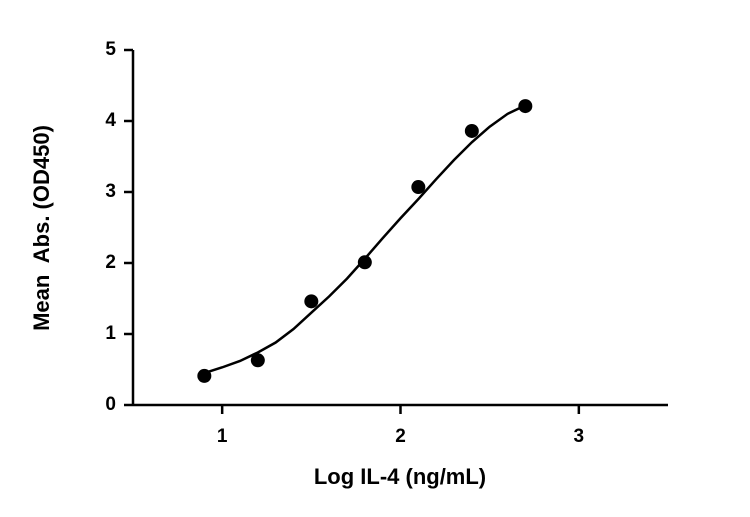 This screenshot has height=517, width=750. Describe the element at coordinates (110, 333) in the screenshot. I see `y-tick-label: 1` at that location.